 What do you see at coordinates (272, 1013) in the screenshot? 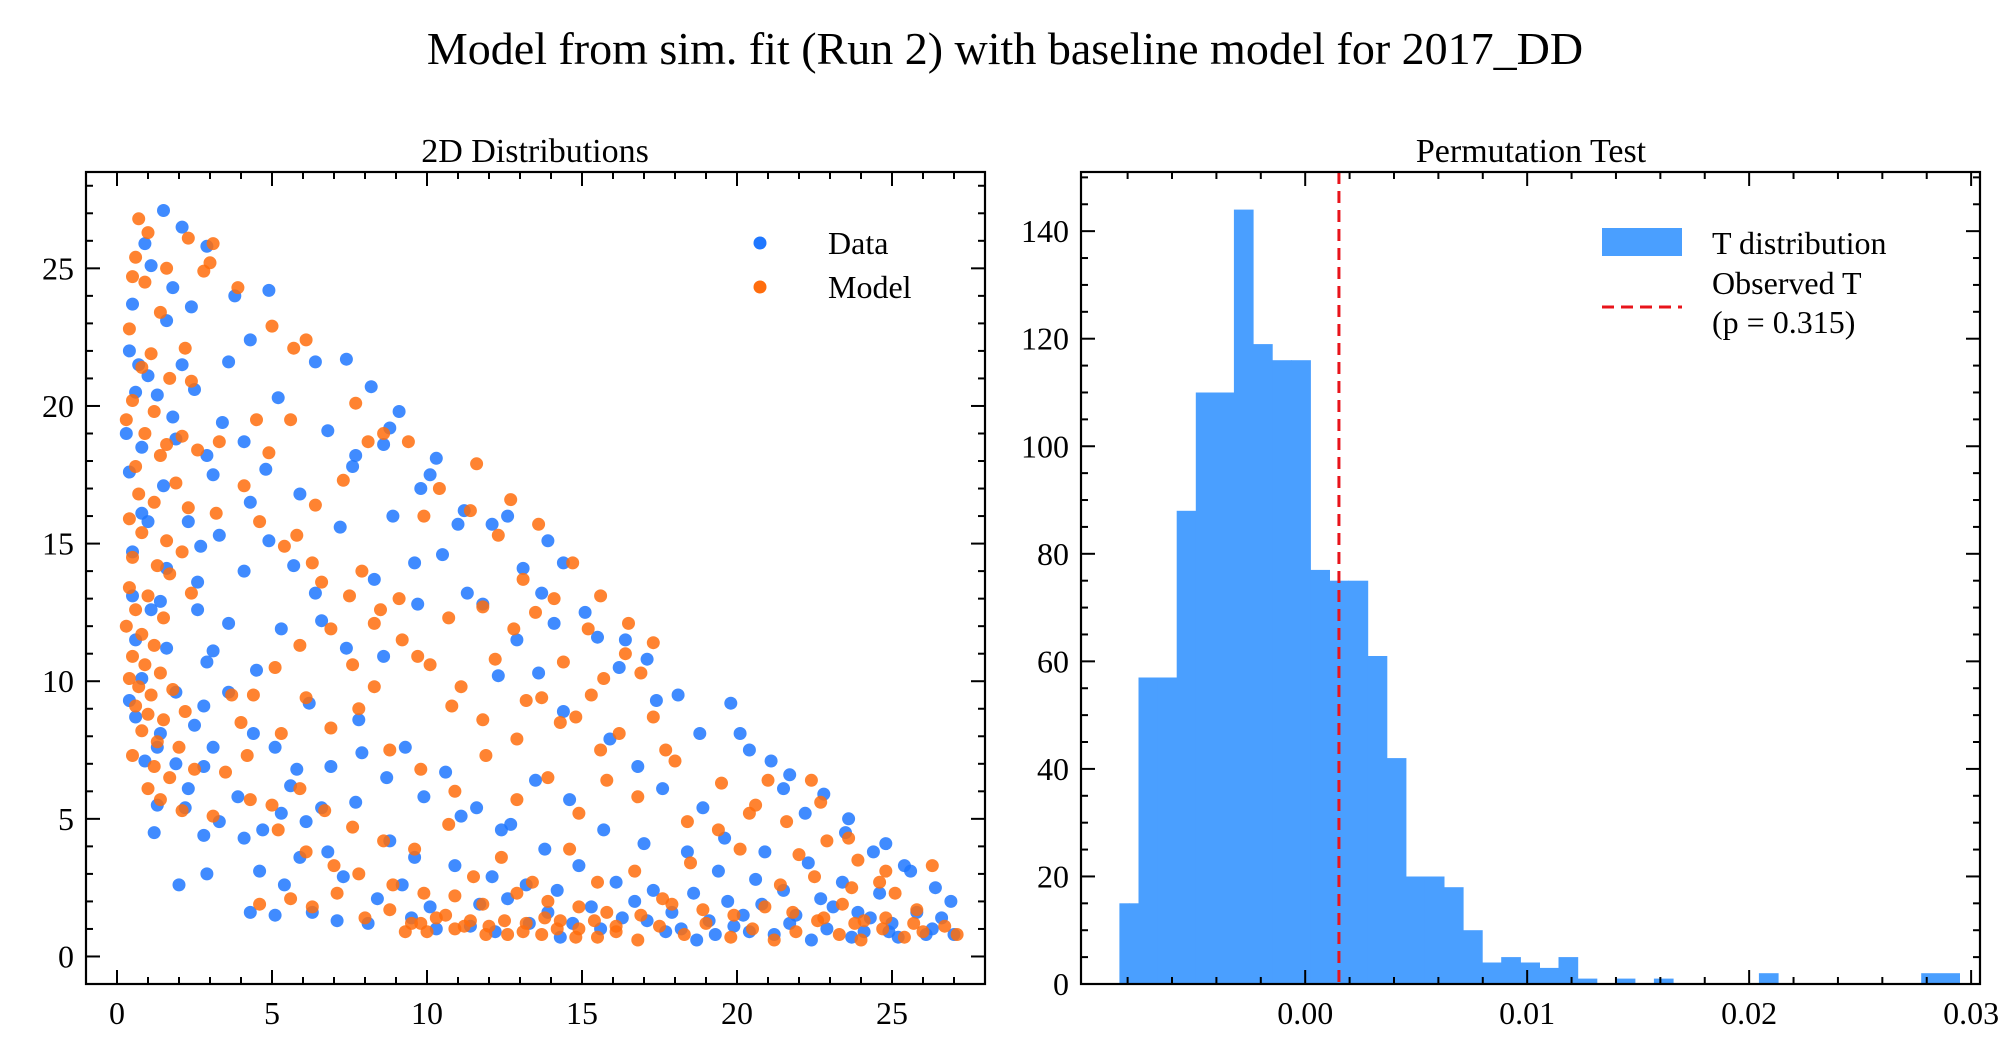
I see `scatter-xtick-label: 5` at bounding box center [272, 1013].